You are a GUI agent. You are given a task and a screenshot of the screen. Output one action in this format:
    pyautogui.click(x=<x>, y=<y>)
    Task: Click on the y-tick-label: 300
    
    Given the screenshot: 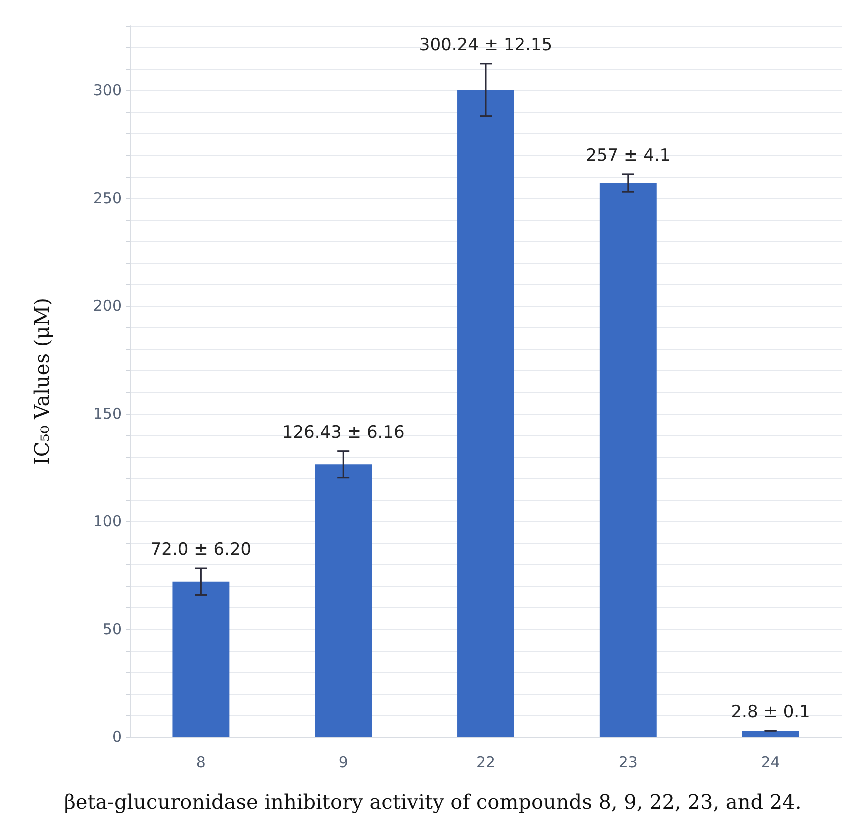 What is the action you would take?
    pyautogui.click(x=107, y=91)
    